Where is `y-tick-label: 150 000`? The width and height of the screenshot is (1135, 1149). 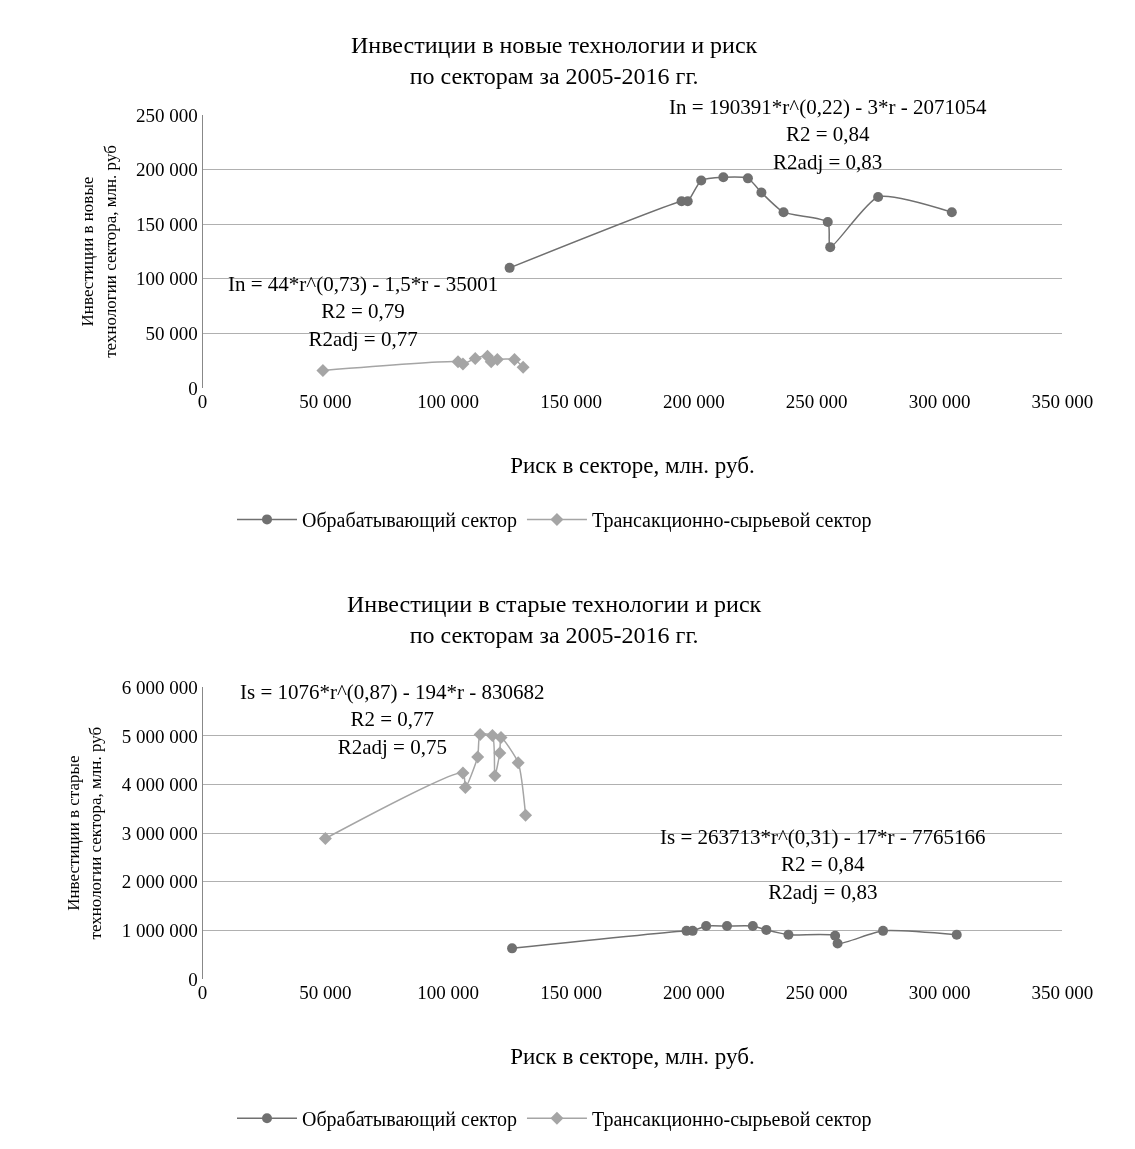
y-tick-label: 150 000 is located at coordinates (166, 224).